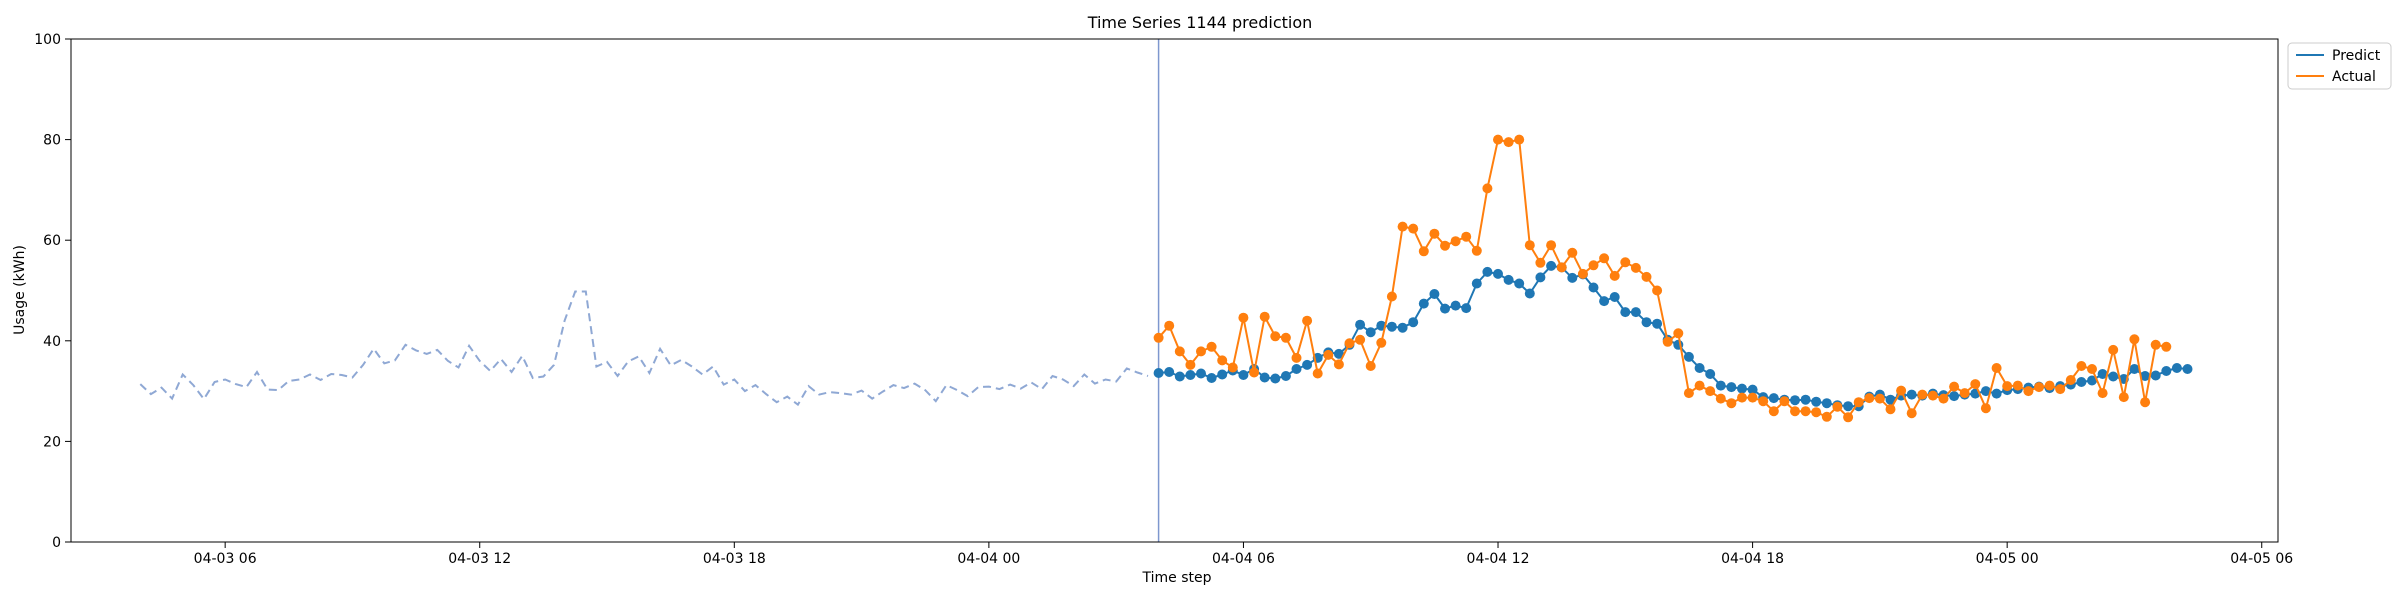 The image size is (2400, 600). Describe the element at coordinates (479, 559) in the screenshot. I see `x-tick-label: 04-03 12` at that location.